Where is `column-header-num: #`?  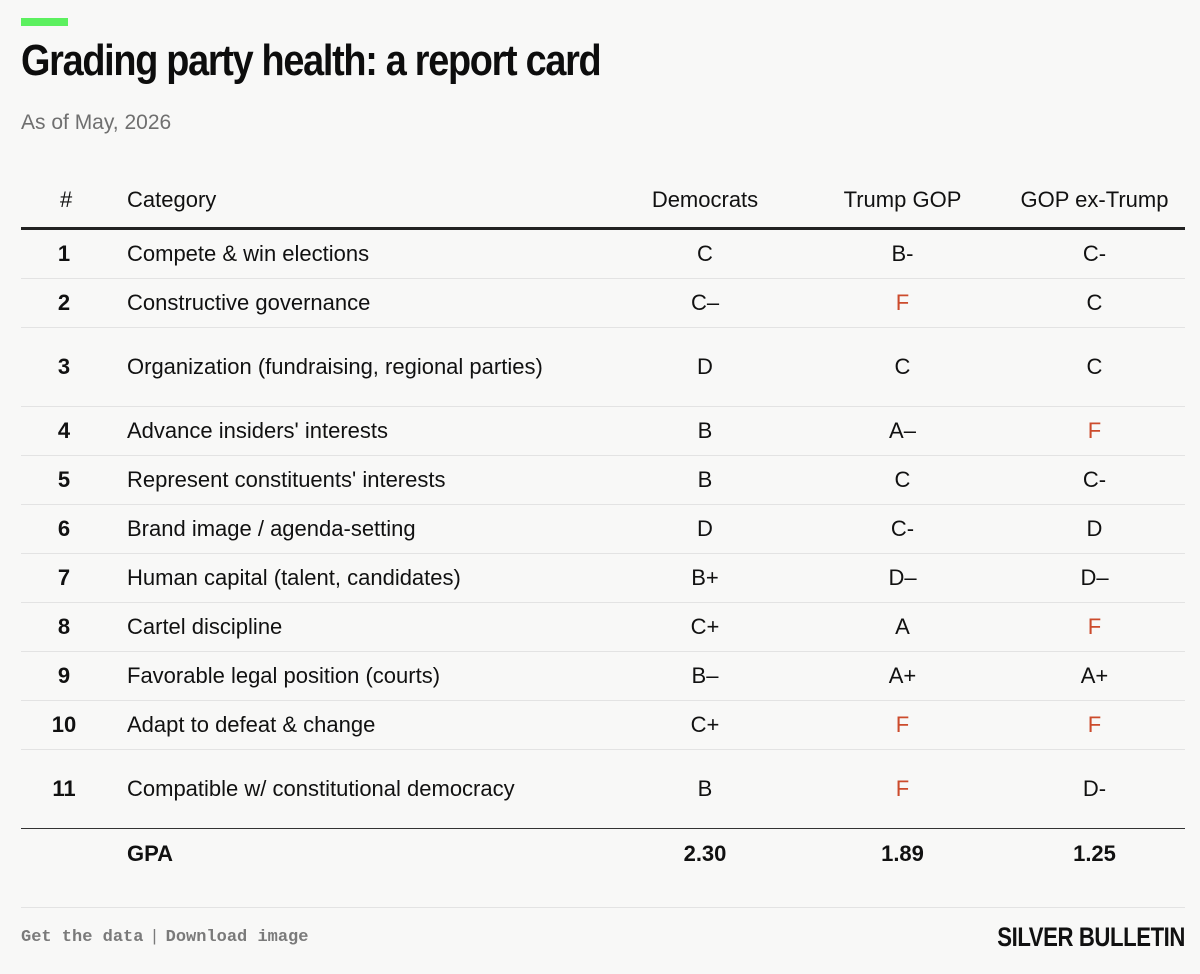
column-header-num: # is located at coordinates (74, 201).